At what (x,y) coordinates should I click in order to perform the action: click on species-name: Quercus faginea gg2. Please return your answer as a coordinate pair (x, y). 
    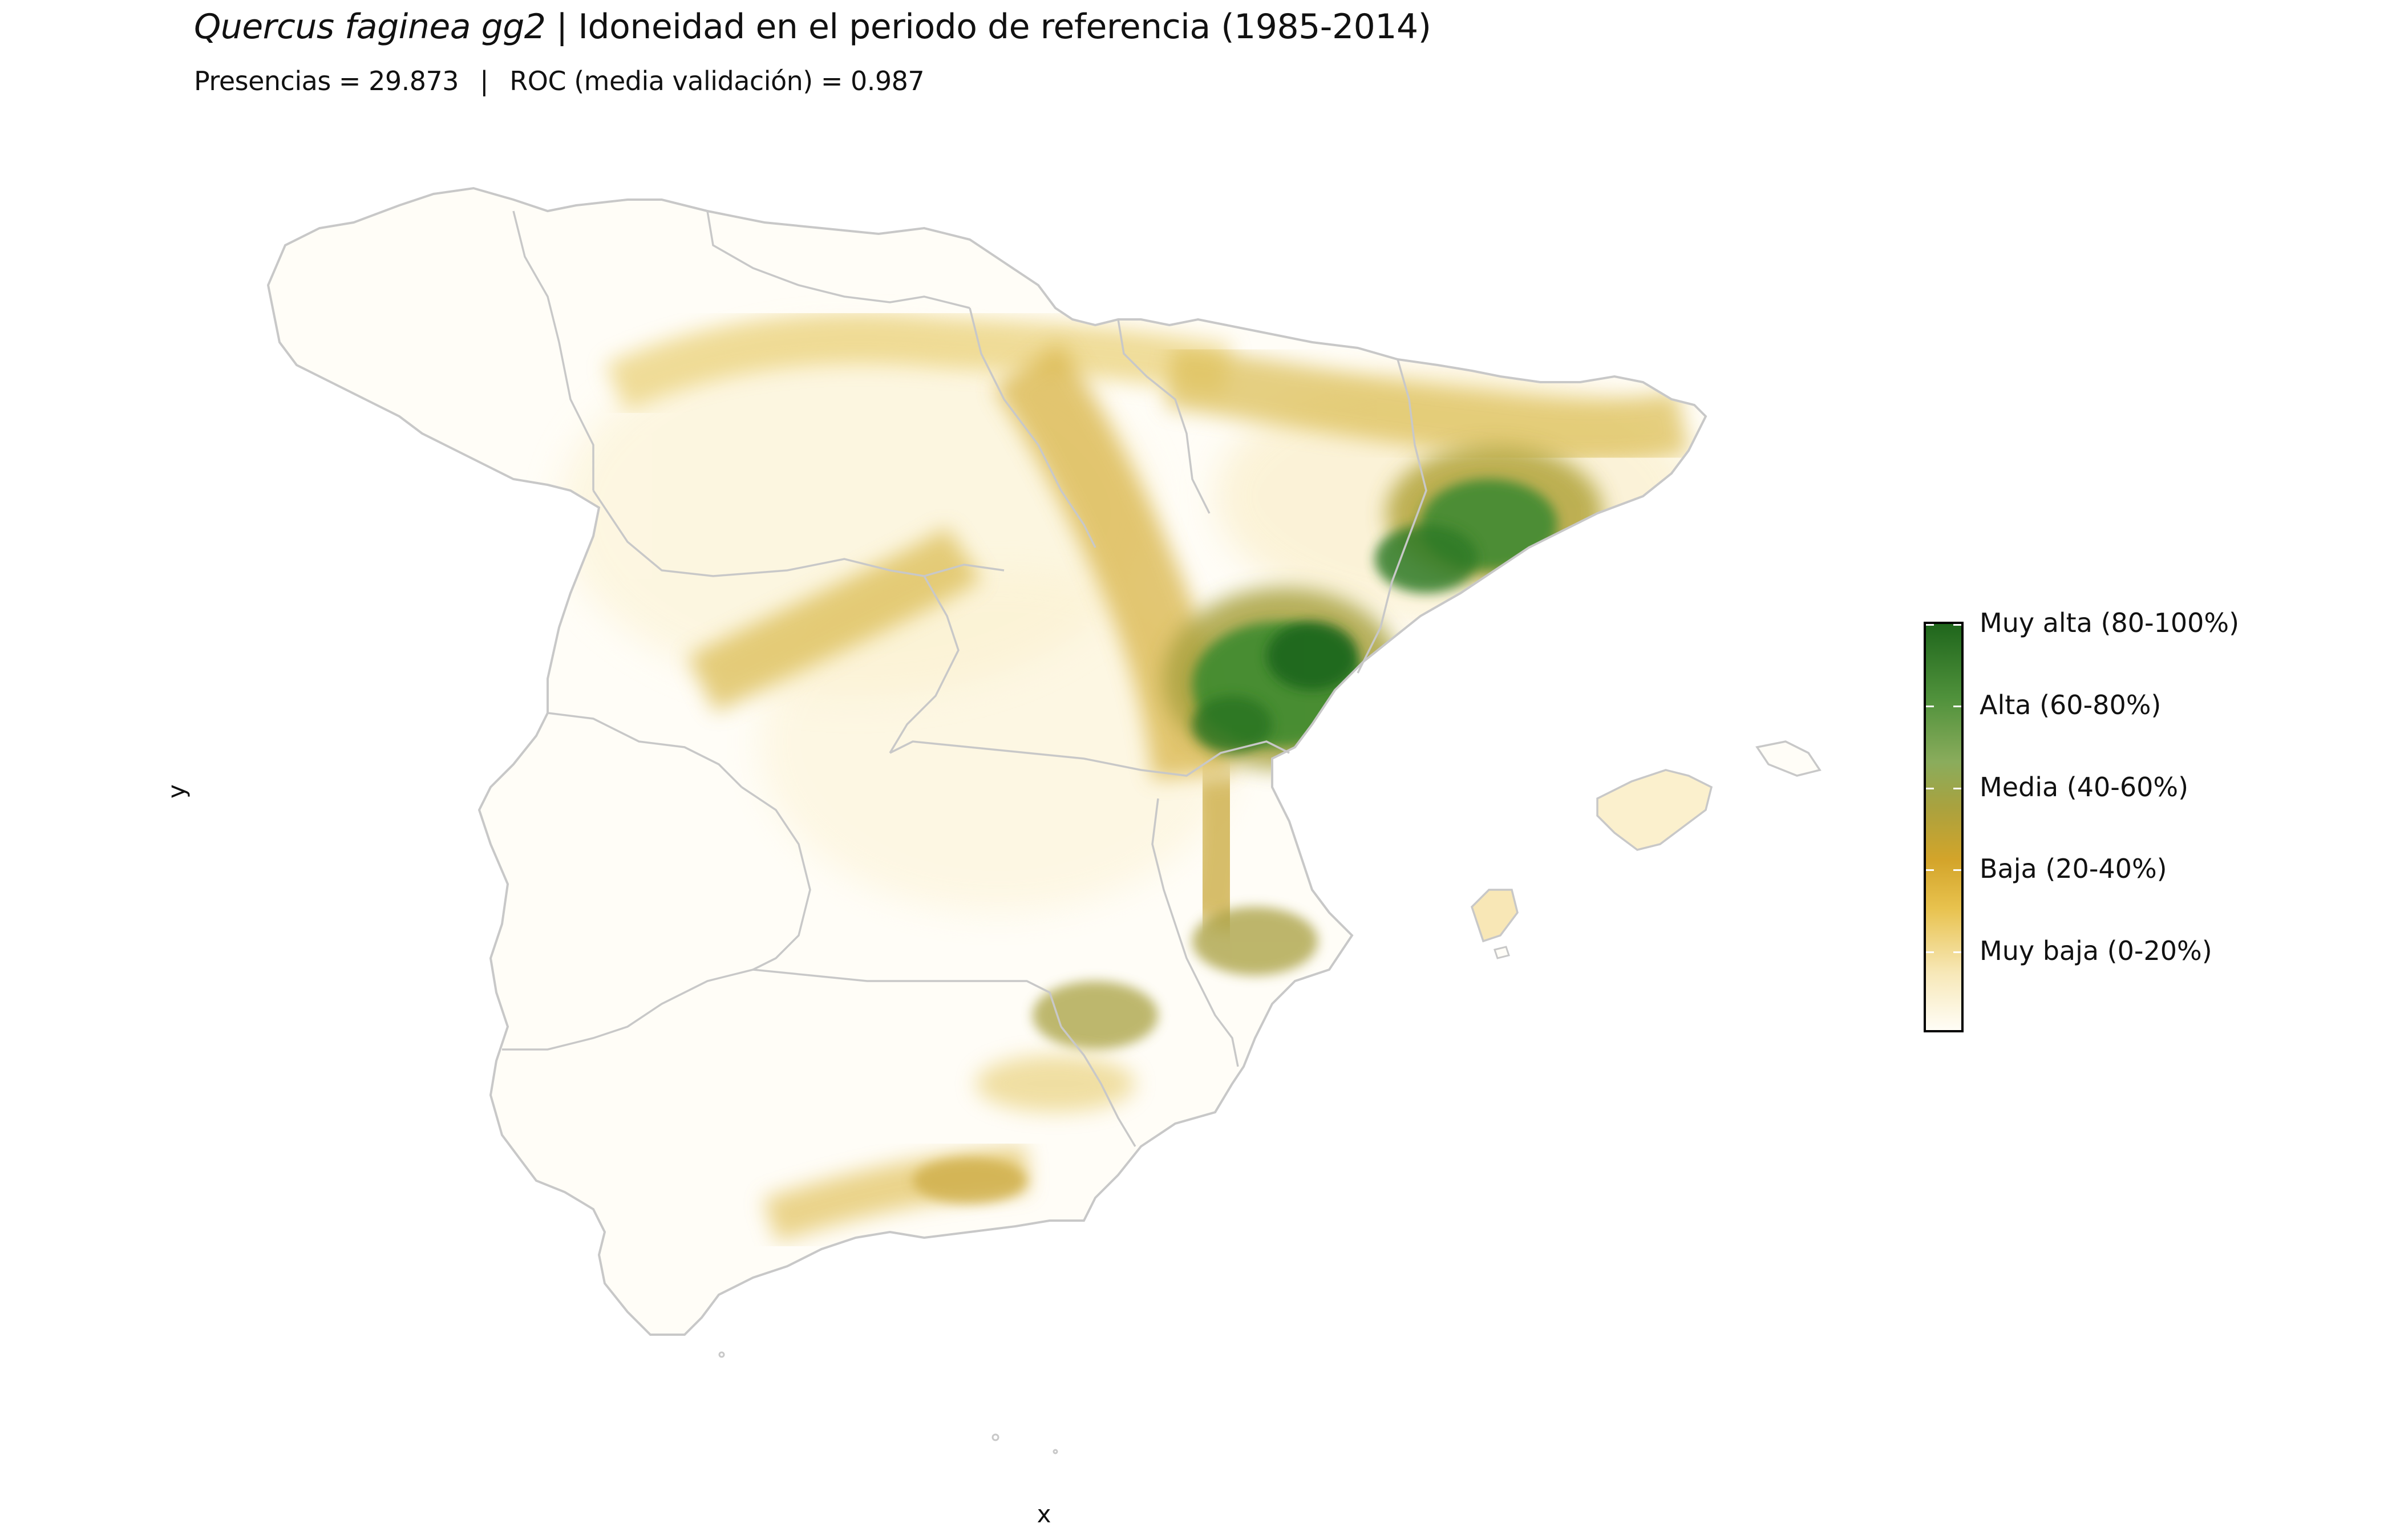
    Looking at the image, I should click on (370, 27).